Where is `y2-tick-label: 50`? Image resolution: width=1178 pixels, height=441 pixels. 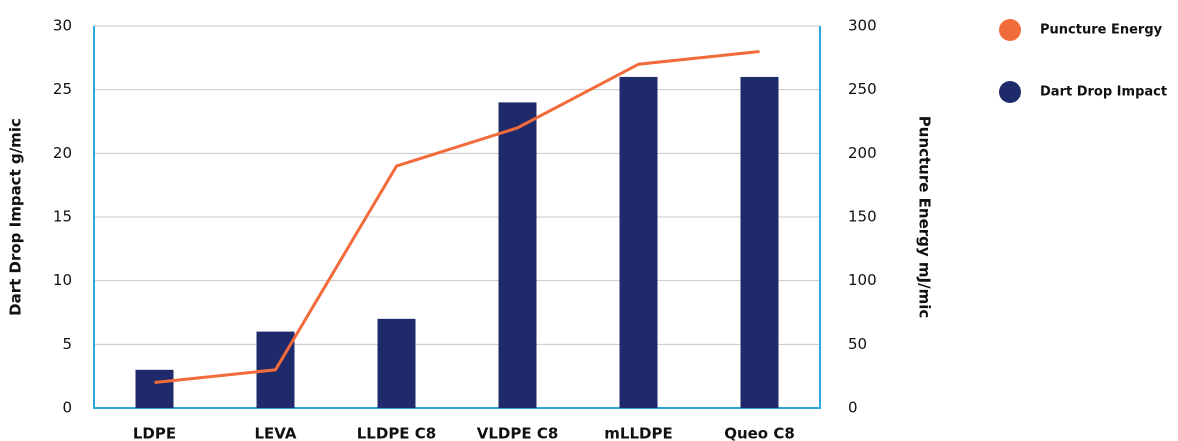
y2-tick-label: 50 is located at coordinates (857, 344).